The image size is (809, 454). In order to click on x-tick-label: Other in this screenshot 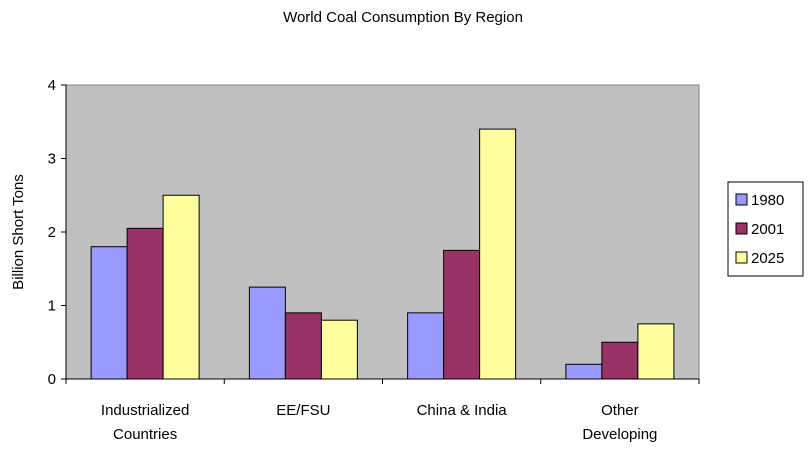, I will do `click(620, 410)`.